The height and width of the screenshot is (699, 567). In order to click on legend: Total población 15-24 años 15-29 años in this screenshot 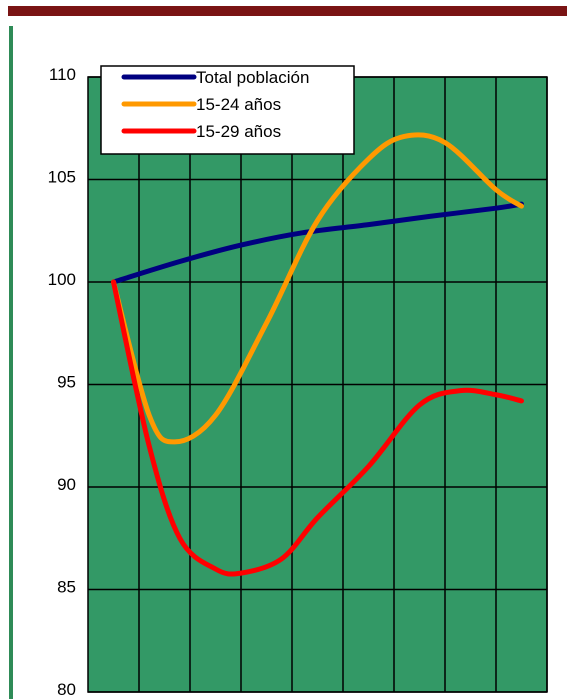, I will do `click(227, 110)`.